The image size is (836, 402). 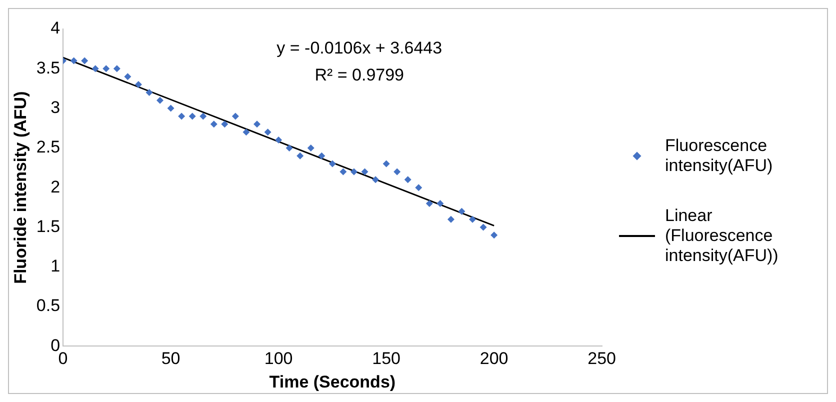 I want to click on y-tick-label: 3.5, so click(x=48, y=68).